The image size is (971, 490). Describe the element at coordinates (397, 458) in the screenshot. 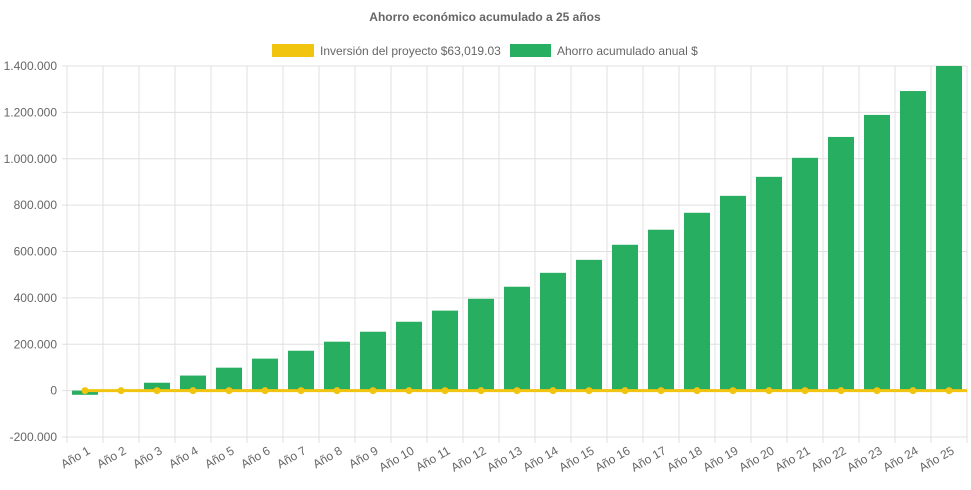

I see `x-tick-label: Año 10` at that location.